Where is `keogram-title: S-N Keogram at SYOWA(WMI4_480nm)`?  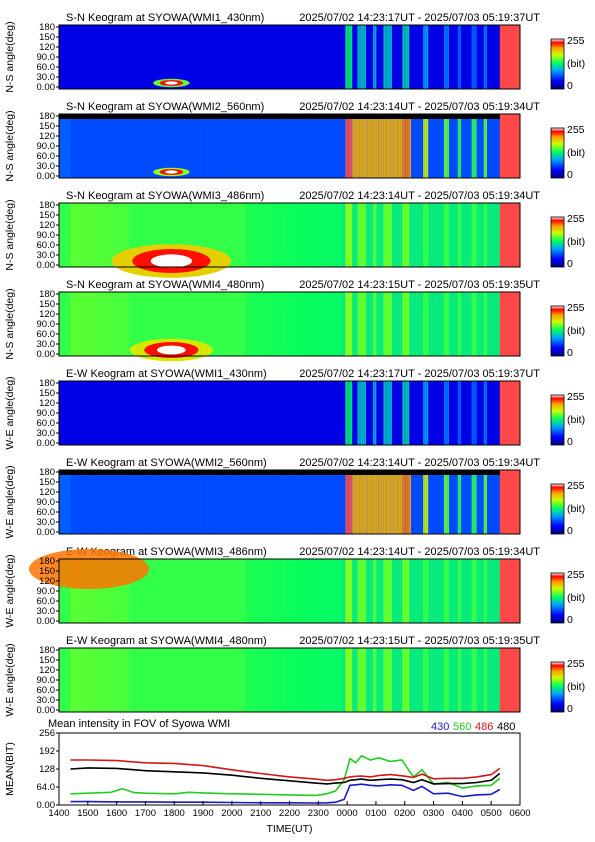 keogram-title: S-N Keogram at SYOWA(WMI4_480nm) is located at coordinates (165, 285).